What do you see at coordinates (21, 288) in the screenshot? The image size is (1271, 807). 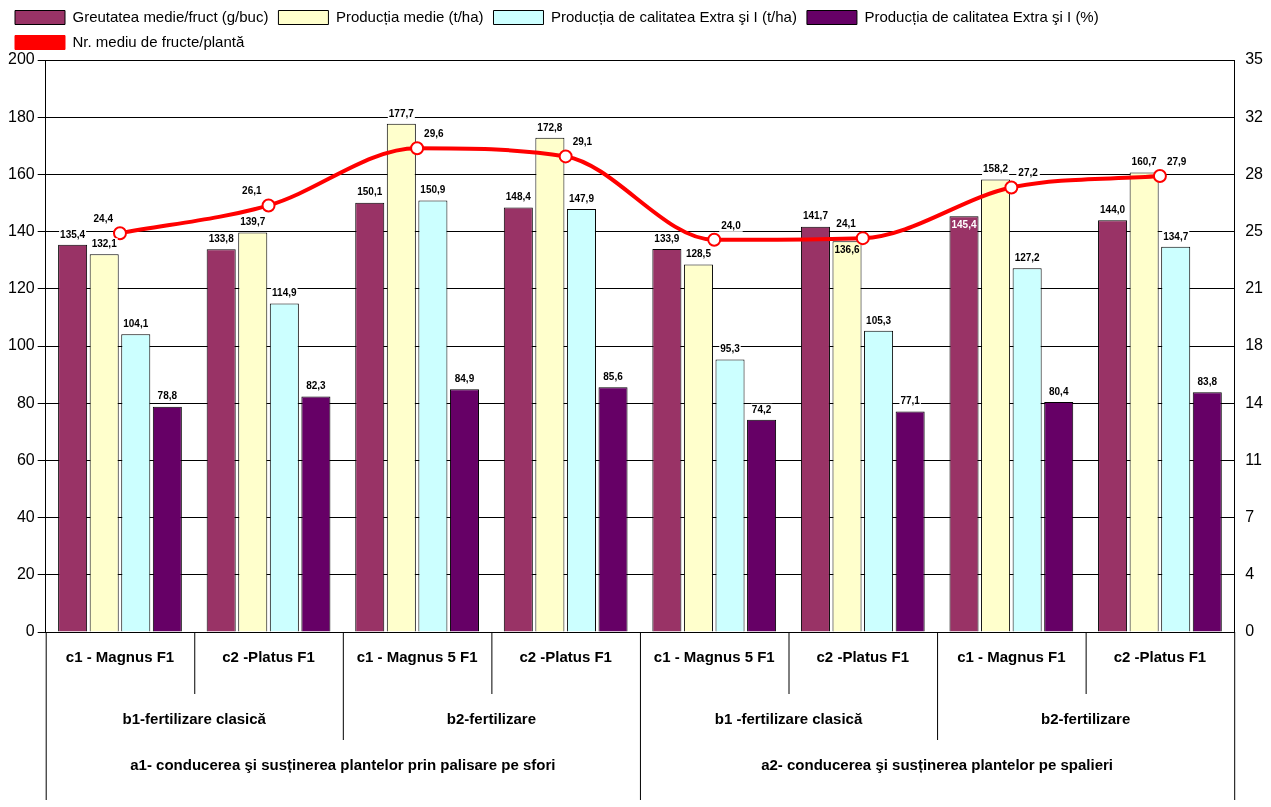 I see `y-tick-label: 120` at bounding box center [21, 288].